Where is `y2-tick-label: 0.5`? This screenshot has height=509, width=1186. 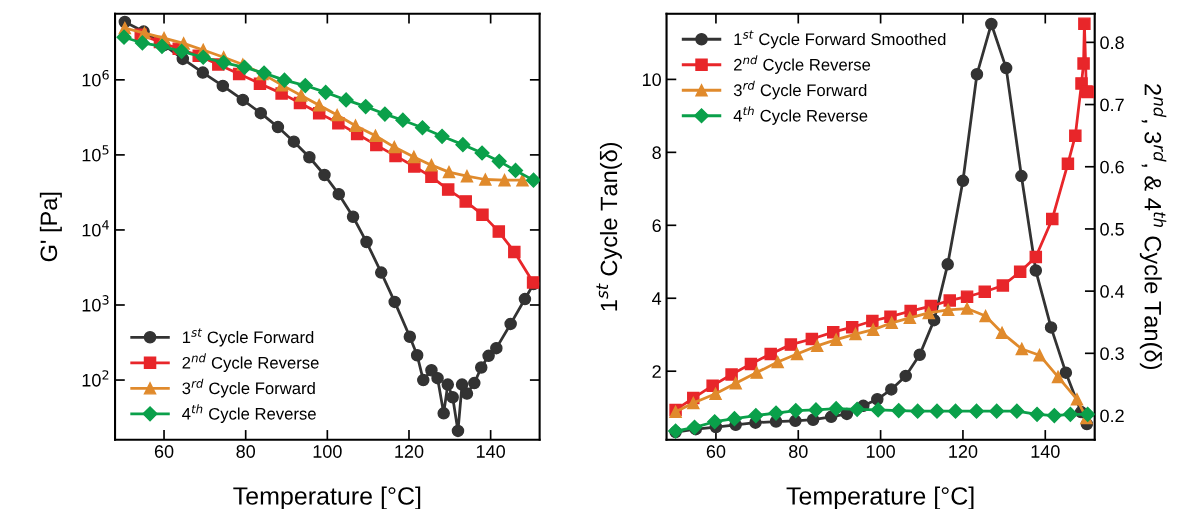
y2-tick-label: 0.5 is located at coordinates (1112, 229).